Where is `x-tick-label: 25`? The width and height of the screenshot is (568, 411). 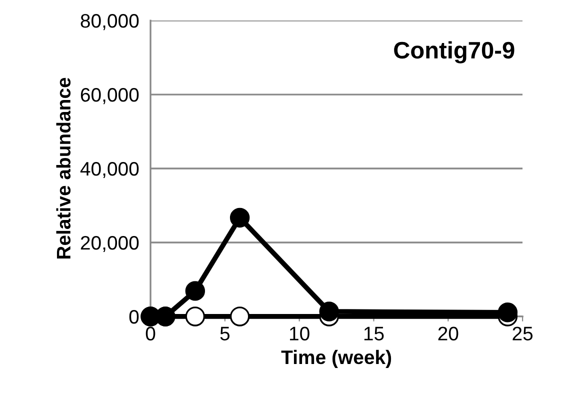
x-tick-label: 25 is located at coordinates (522, 333).